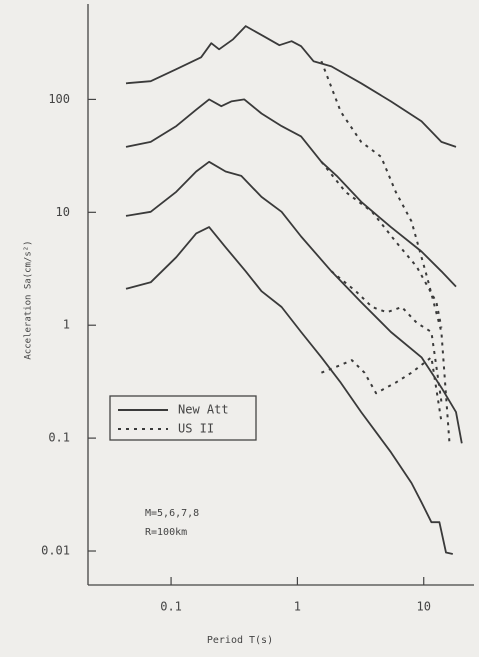 The image size is (479, 657). I want to click on legend-label: US II, so click(196, 429).